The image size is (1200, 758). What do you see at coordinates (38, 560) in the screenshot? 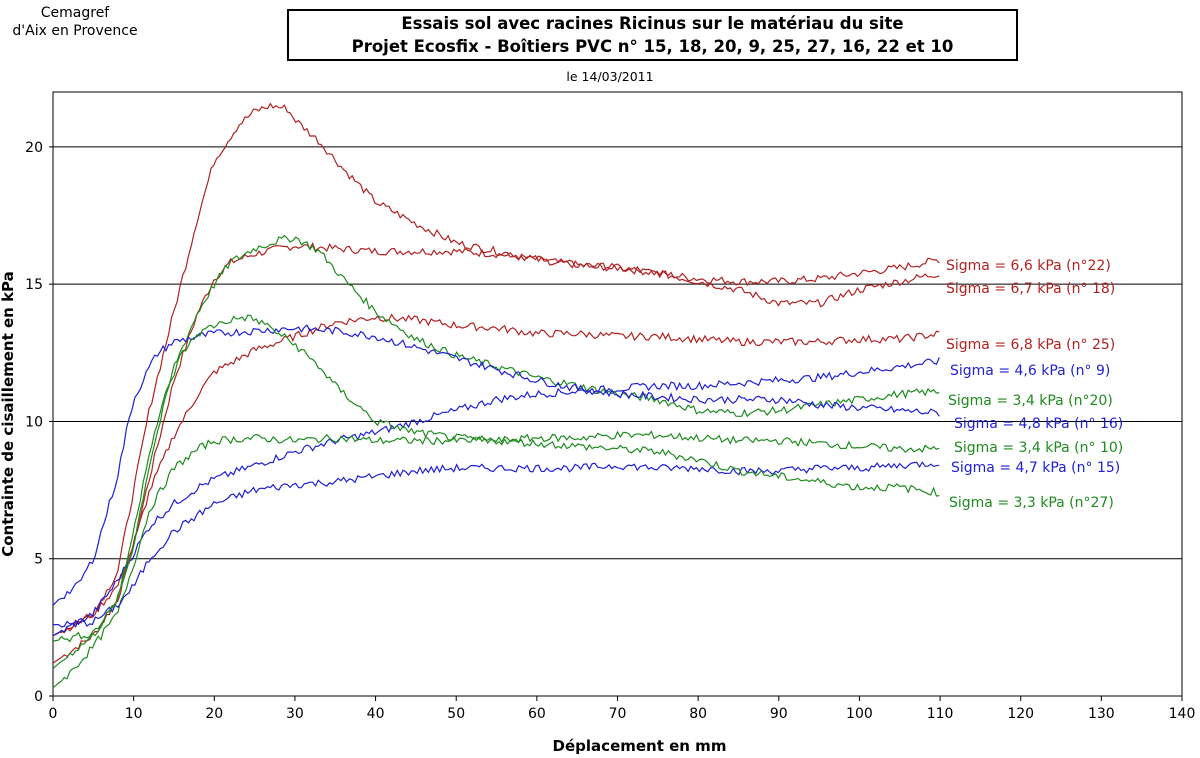
I see `y-tick-label: 5` at bounding box center [38, 560].